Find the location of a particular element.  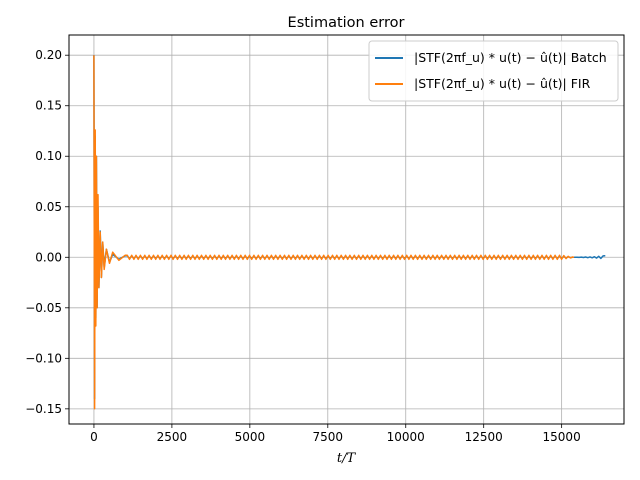

y-tick-label: −0.05 is located at coordinates (43, 308).